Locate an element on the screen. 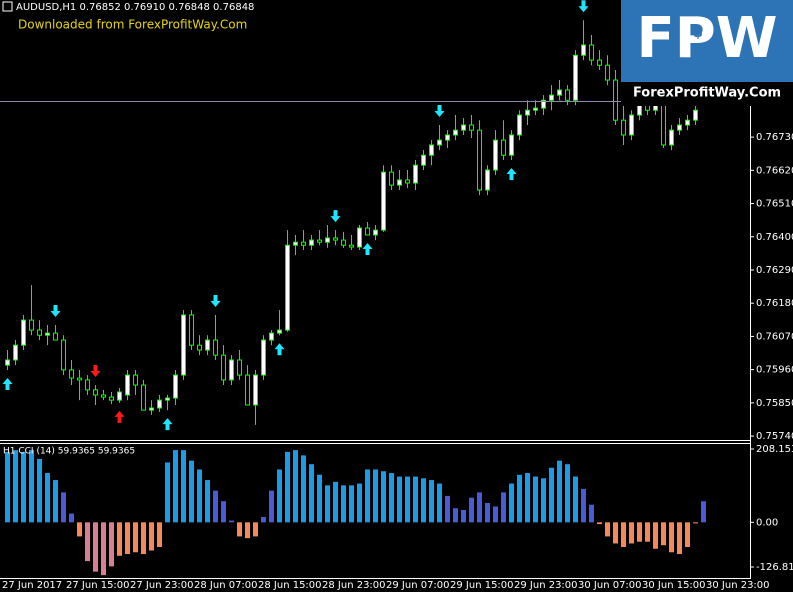 This screenshot has width=793, height=592. logo-box is located at coordinates (707, 41).